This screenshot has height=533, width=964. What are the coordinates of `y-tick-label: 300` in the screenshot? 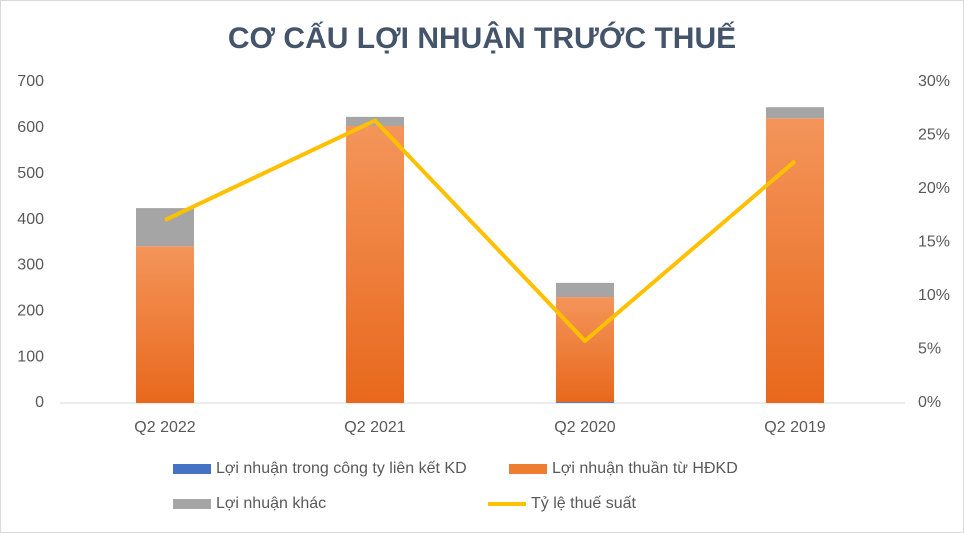 It's located at (30, 265).